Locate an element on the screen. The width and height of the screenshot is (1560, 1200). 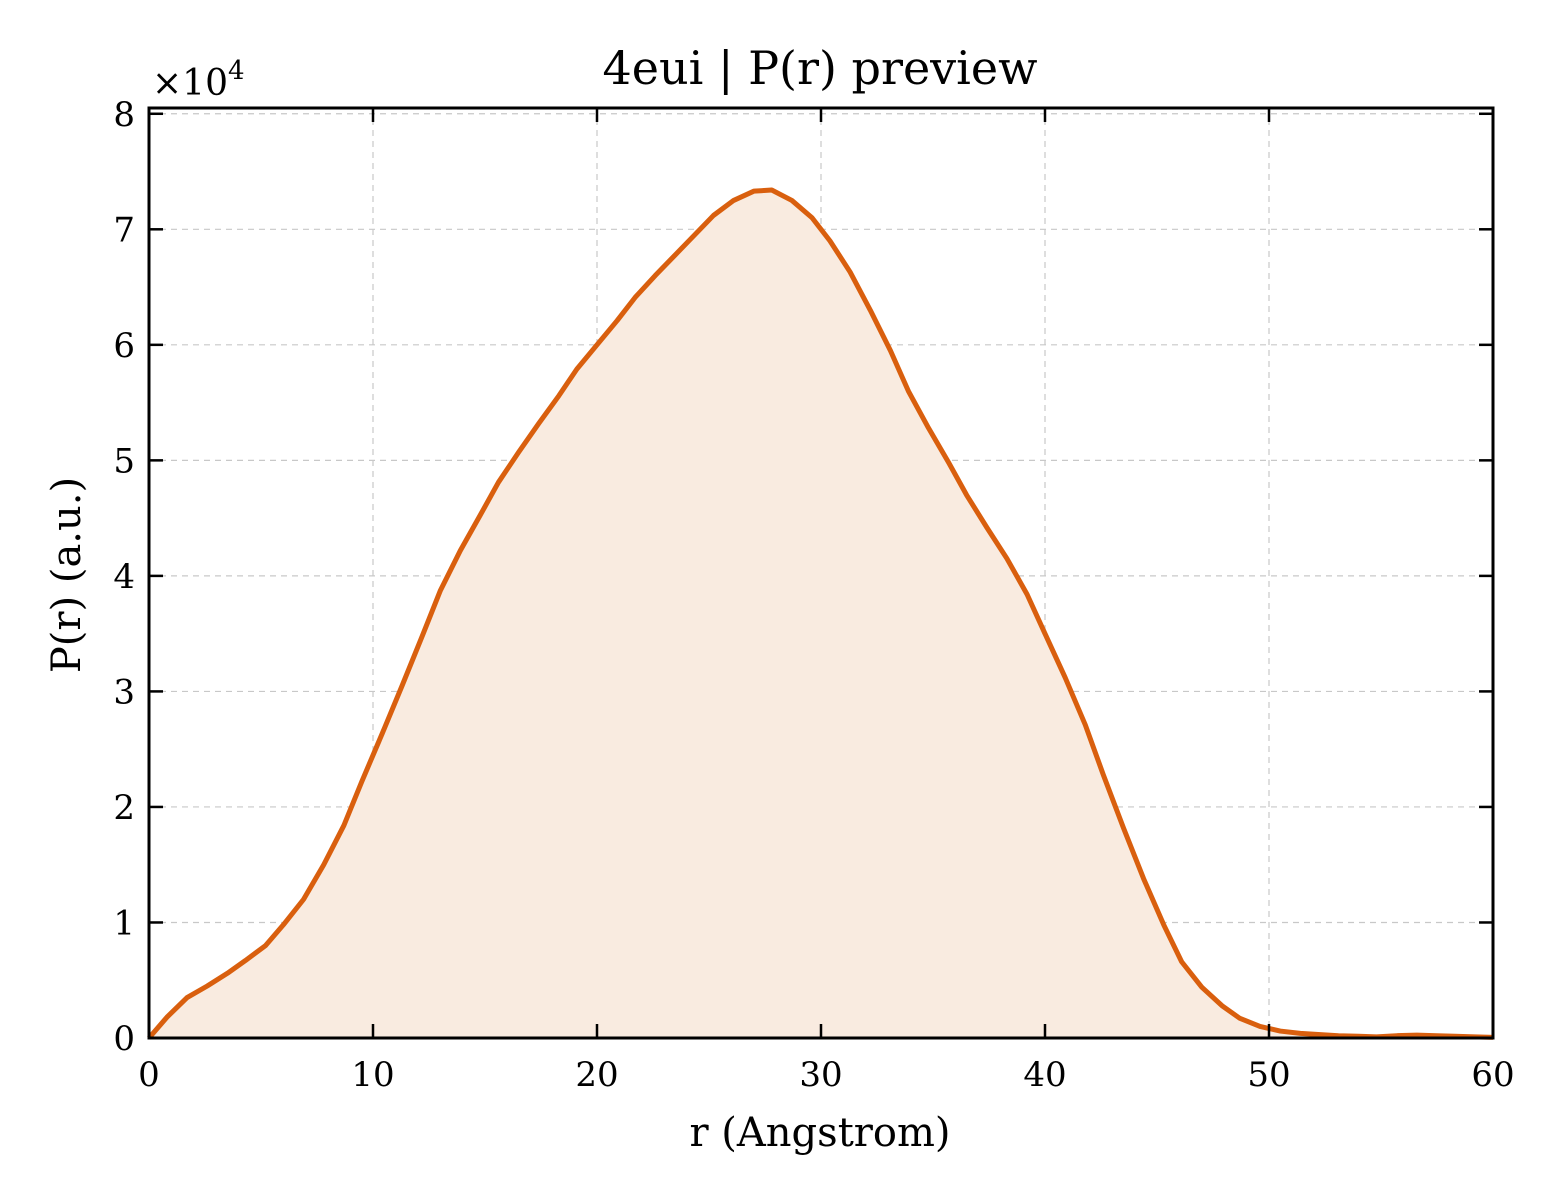
y-tick-label: 4 is located at coordinates (124, 577).